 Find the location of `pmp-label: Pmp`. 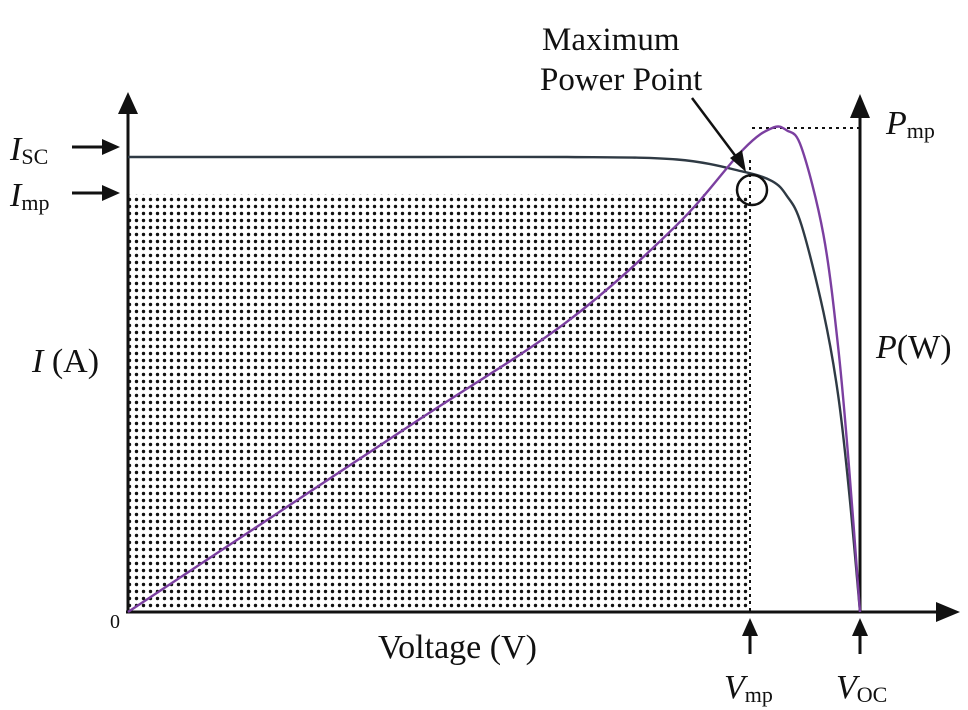

pmp-label: Pmp is located at coordinates (910, 124).